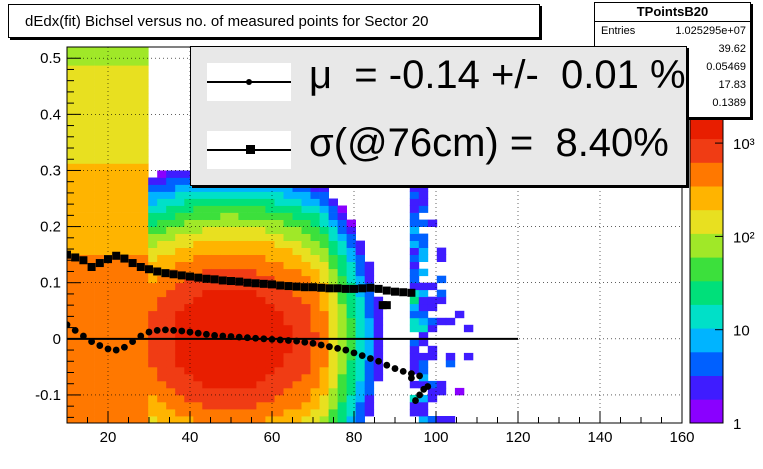 The height and width of the screenshot is (469, 763). Describe the element at coordinates (50, 58) in the screenshot. I see `y-tick-label: 0.5` at that location.